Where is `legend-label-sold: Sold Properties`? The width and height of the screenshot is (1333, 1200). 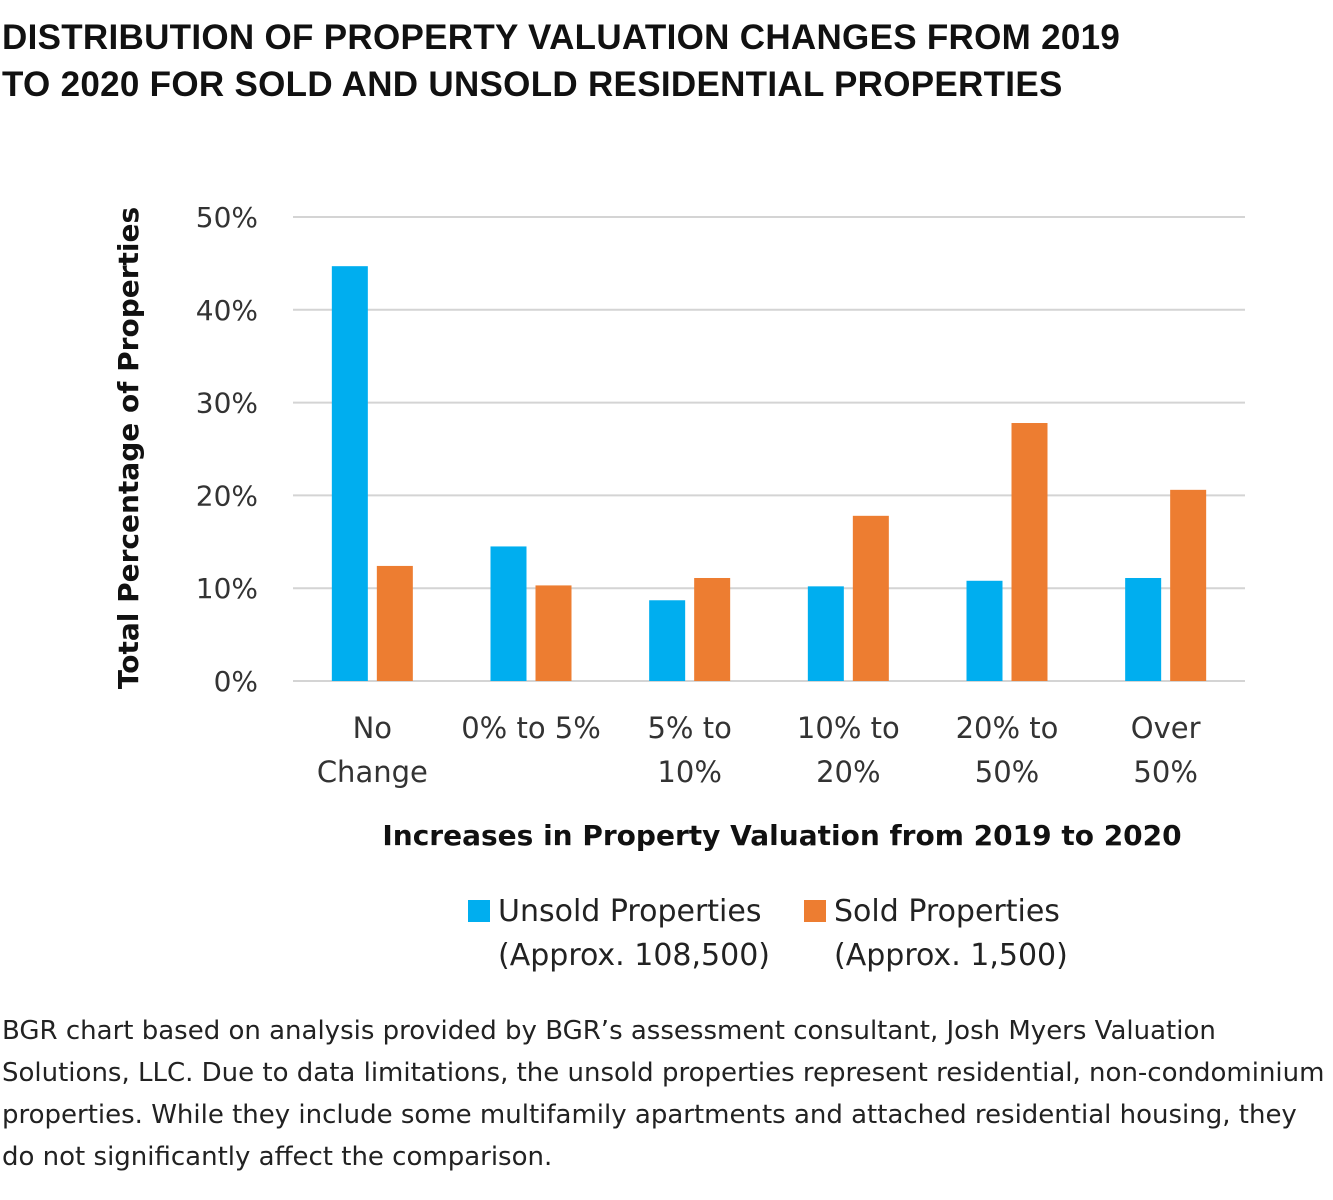
legend-label-sold: Sold Properties is located at coordinates (947, 911).